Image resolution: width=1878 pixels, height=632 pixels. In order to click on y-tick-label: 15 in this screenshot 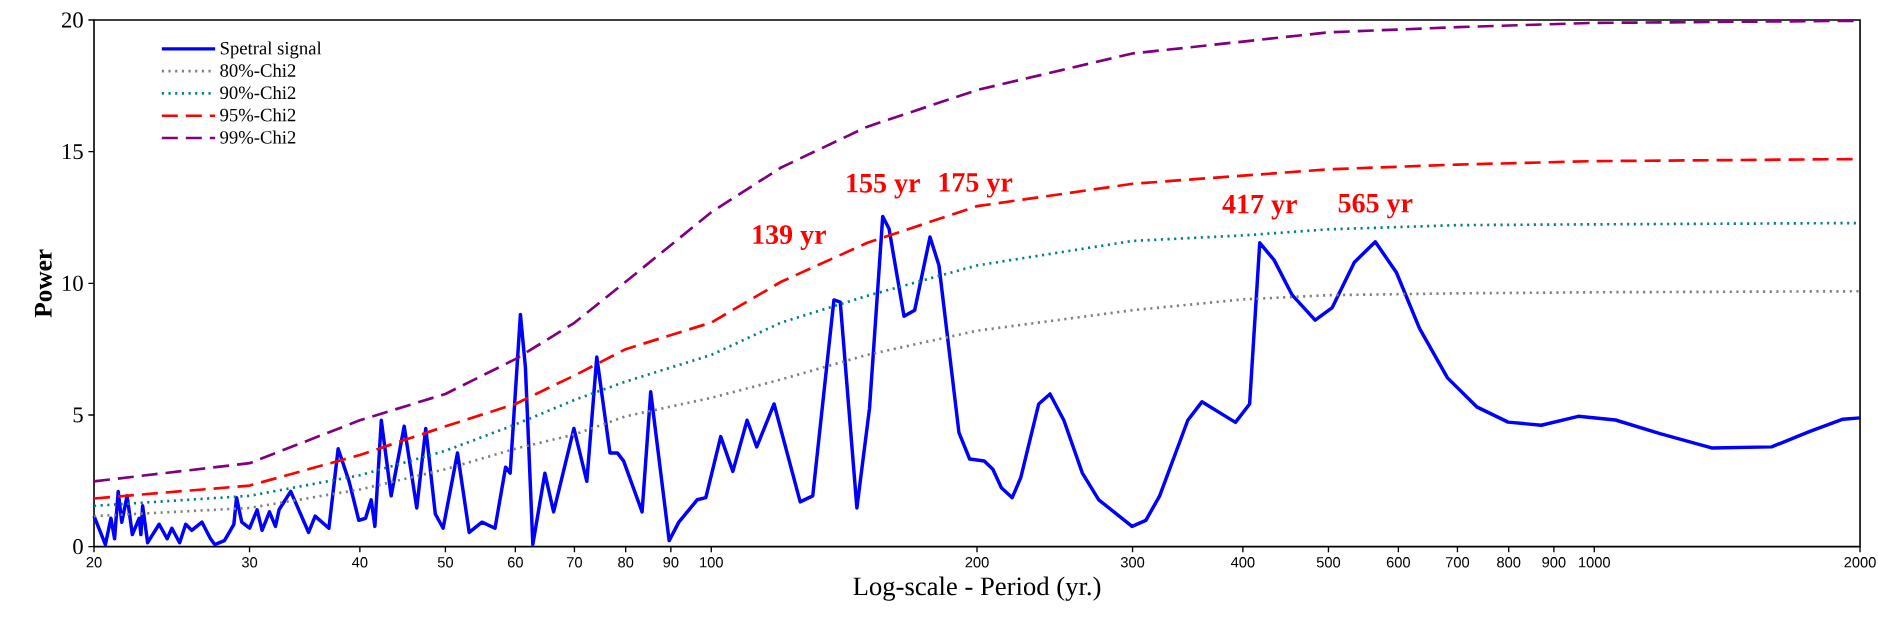, I will do `click(72, 152)`.